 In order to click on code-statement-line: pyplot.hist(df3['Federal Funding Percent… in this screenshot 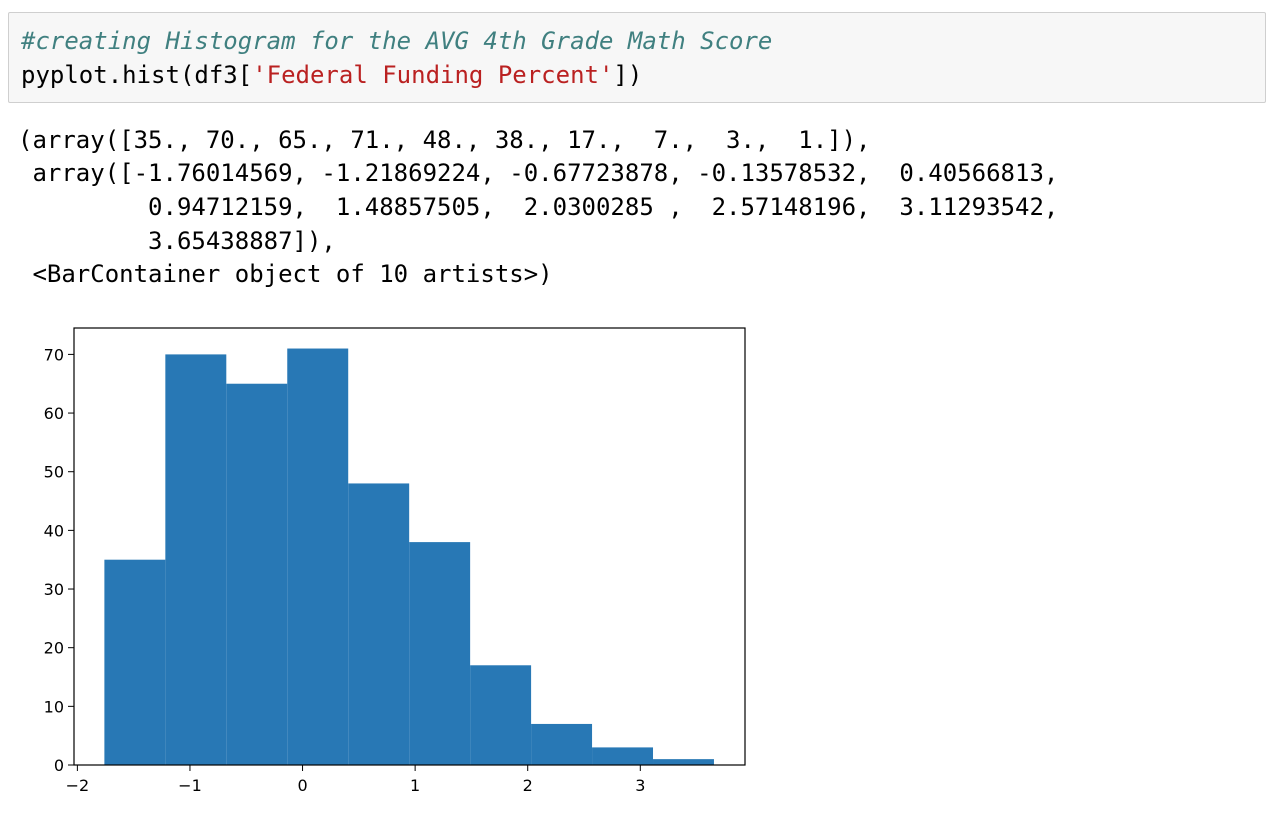, I will do `click(331, 75)`.